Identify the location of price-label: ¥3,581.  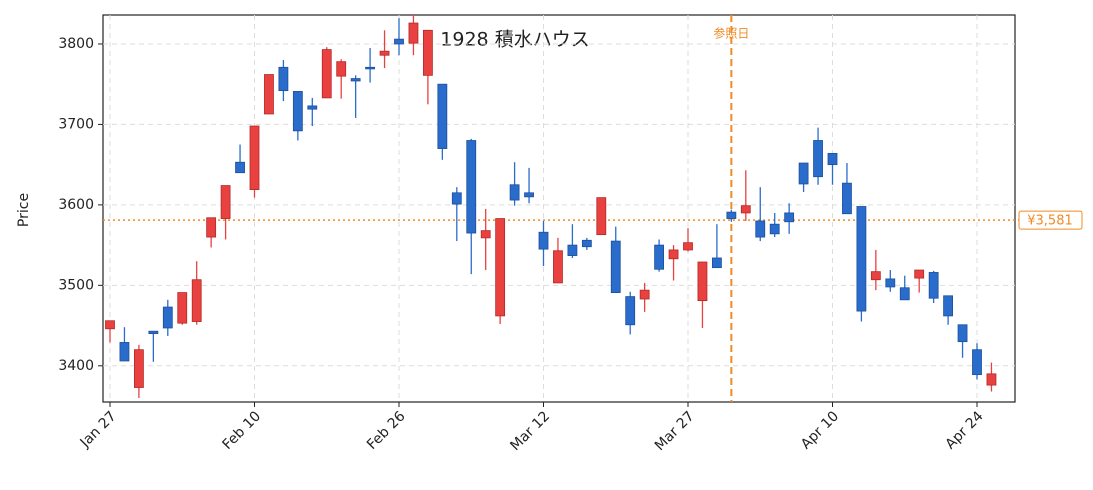
(1050, 221).